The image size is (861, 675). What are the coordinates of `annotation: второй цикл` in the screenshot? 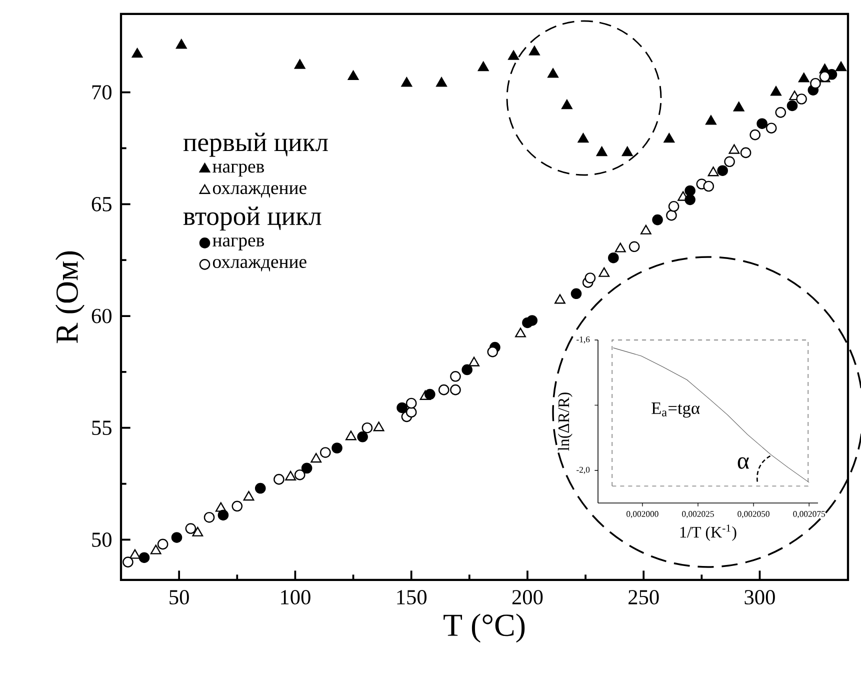 It's located at (252, 218).